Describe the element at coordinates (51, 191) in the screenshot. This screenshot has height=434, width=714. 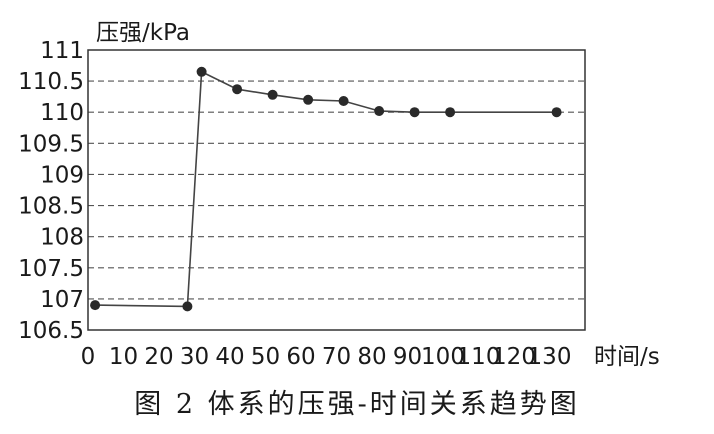
I see `y-tick-labels: 106.5 107 107.5 108 108.5 109 109.5 110 110.5 111` at that location.